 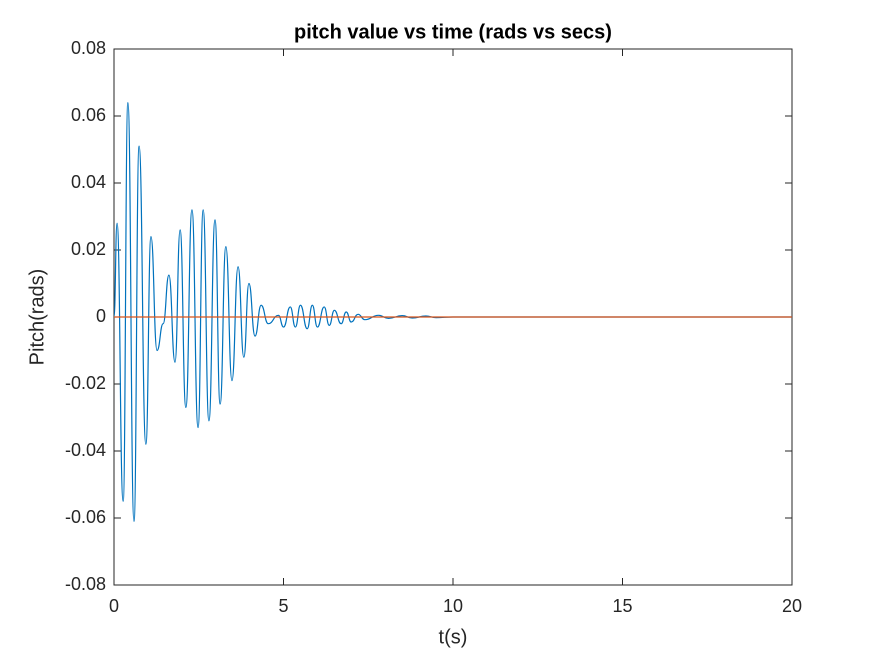 What do you see at coordinates (85, 383) in the screenshot?
I see `y-tick-label: -0.02` at bounding box center [85, 383].